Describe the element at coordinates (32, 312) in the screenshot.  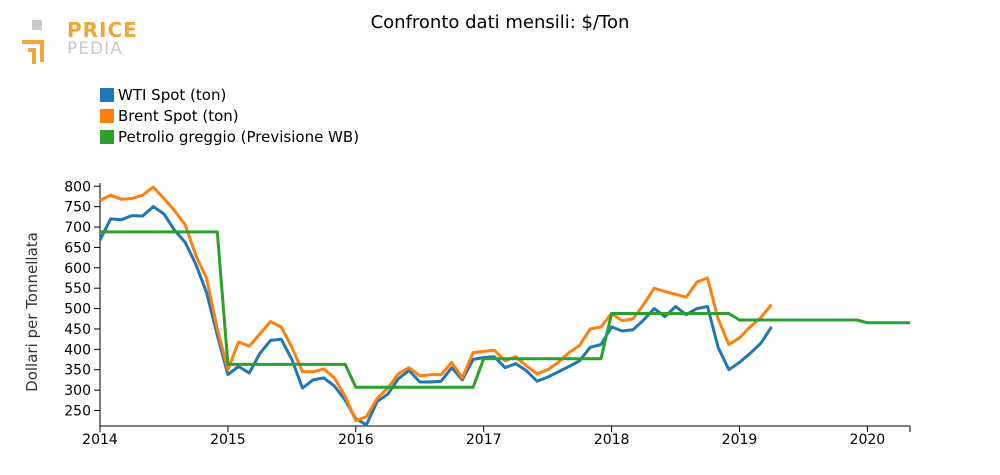
I see `y-axis-label: Dollari per Tonnellata` at that location.